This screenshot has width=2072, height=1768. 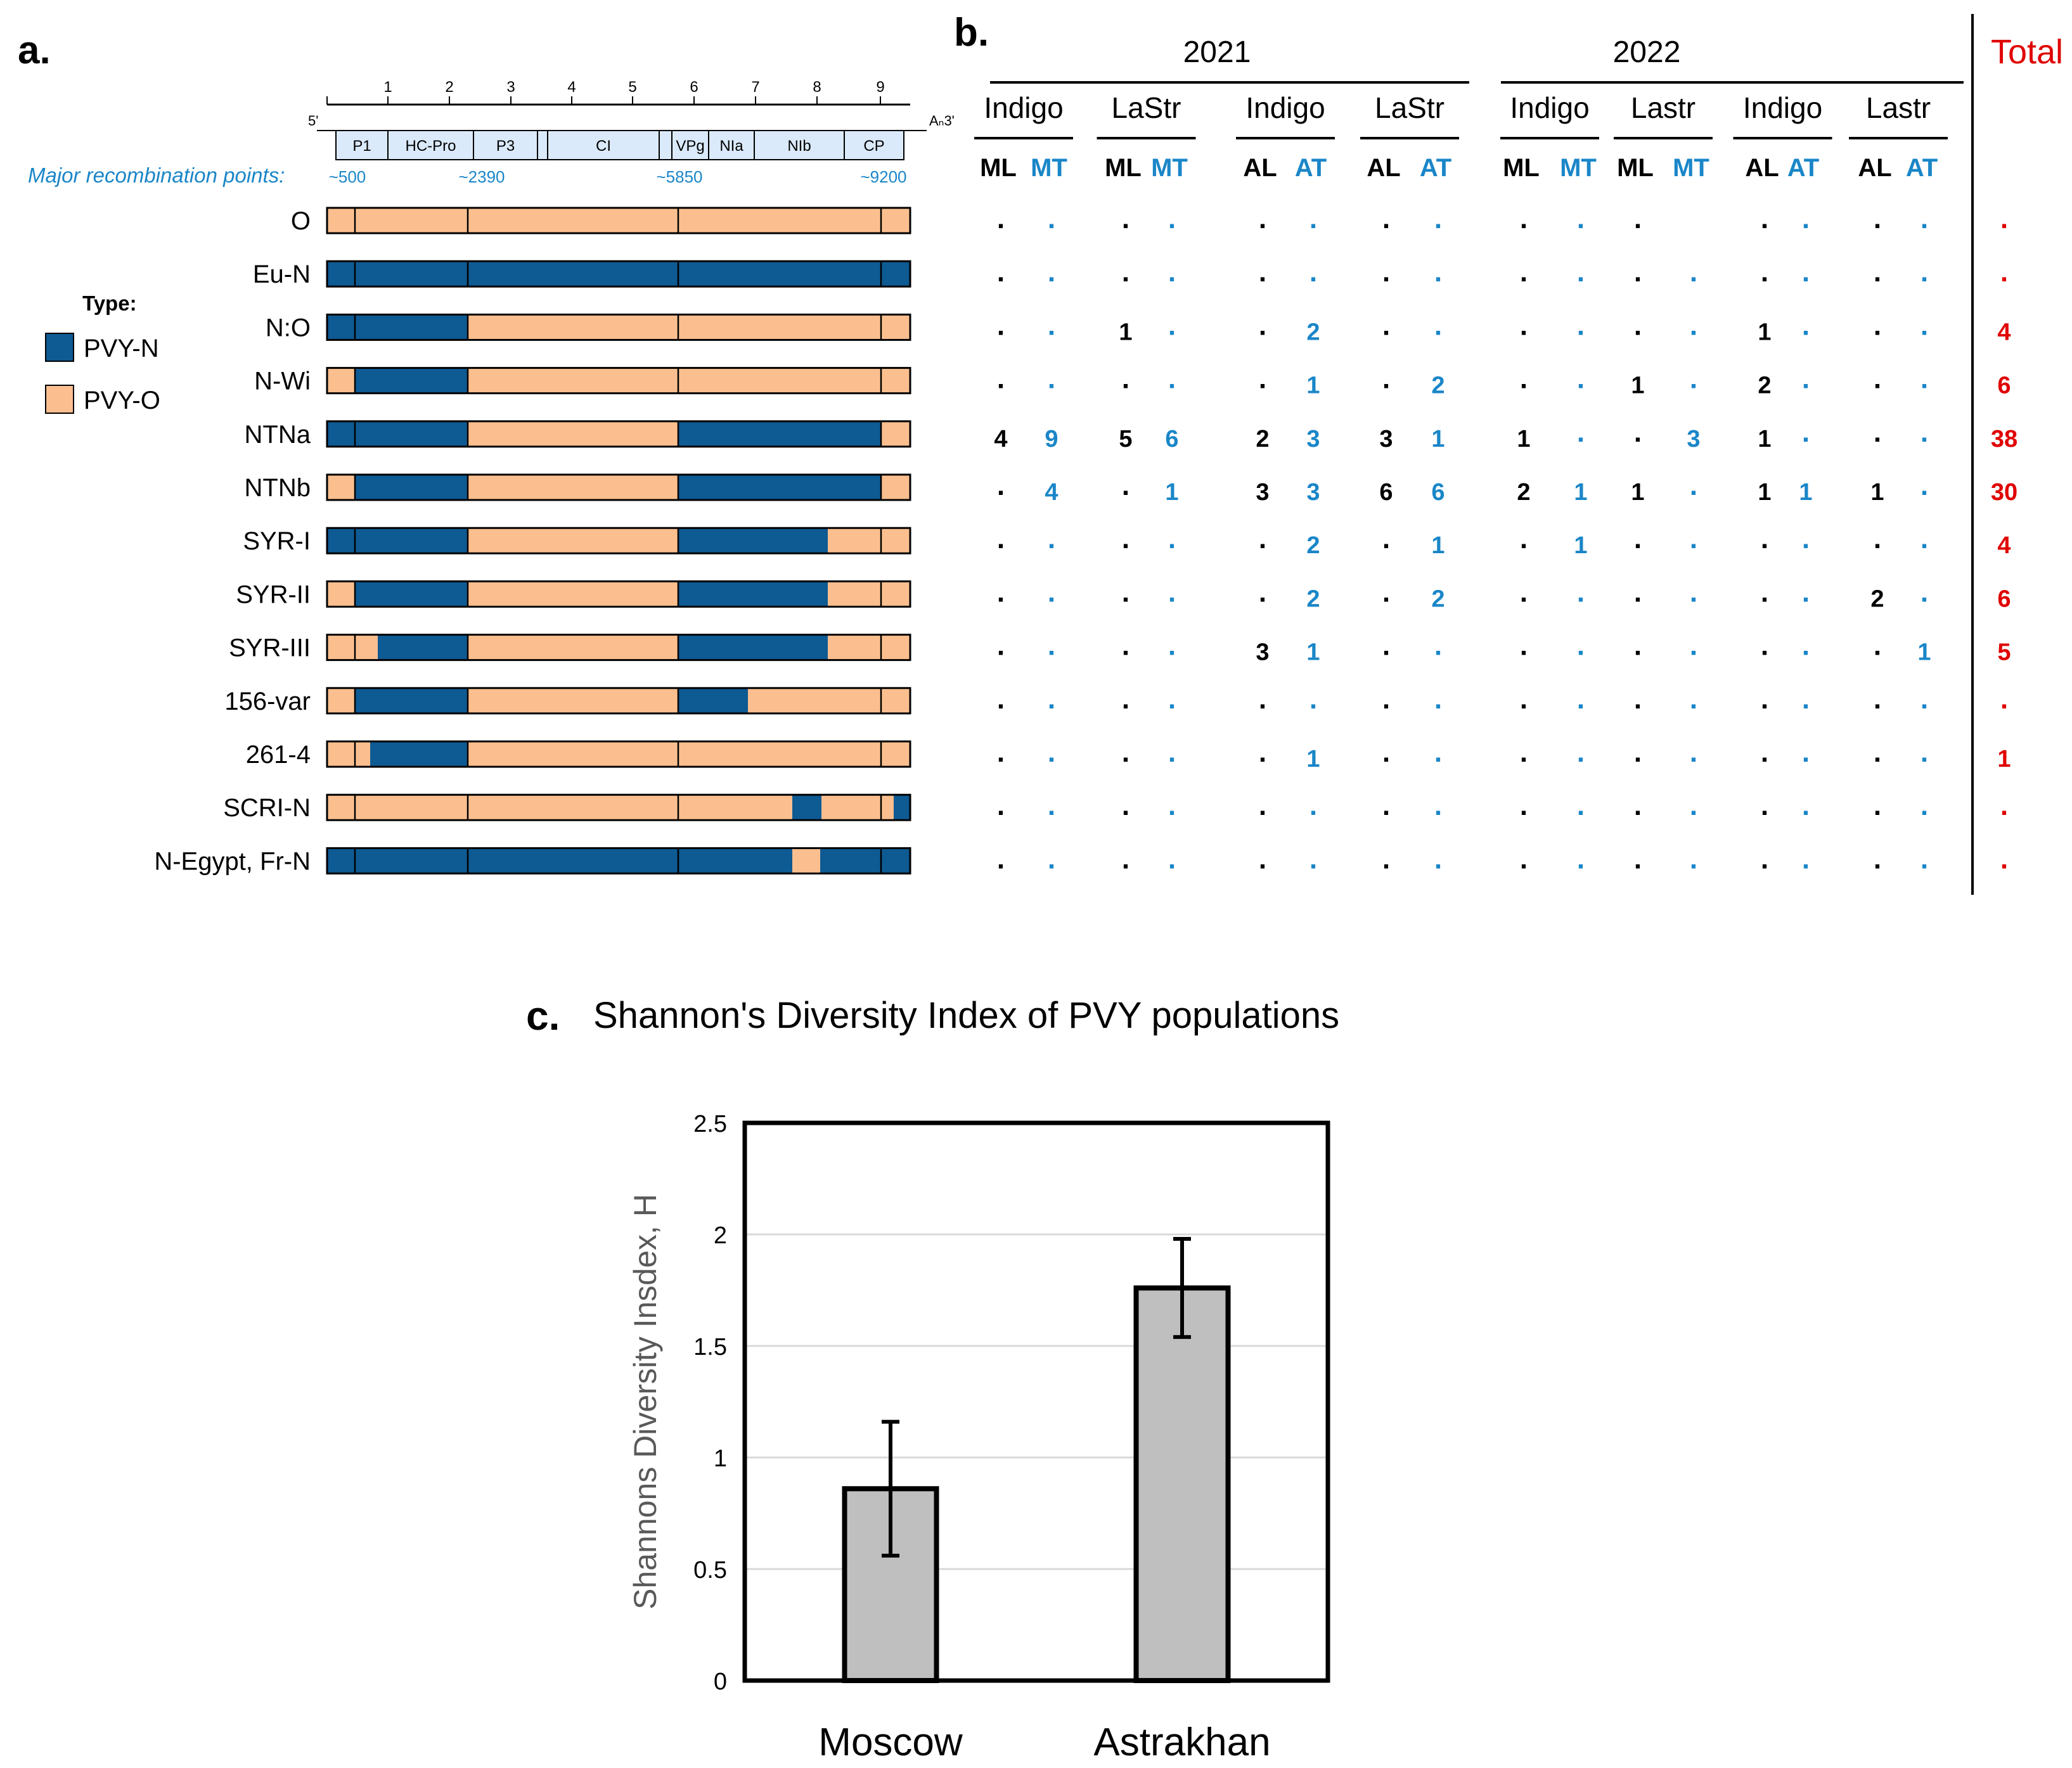 What do you see at coordinates (313, 121) in the screenshot?
I see `five-prime-end: 5'` at bounding box center [313, 121].